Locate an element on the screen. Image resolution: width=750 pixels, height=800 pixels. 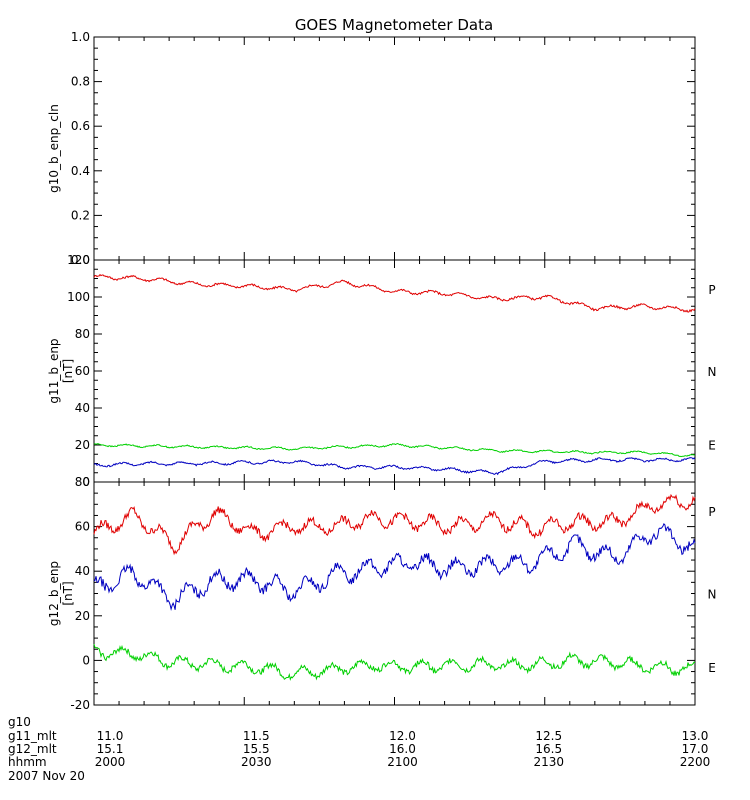
x-row-label: 2007 Nov 20 is located at coordinates (46, 776).